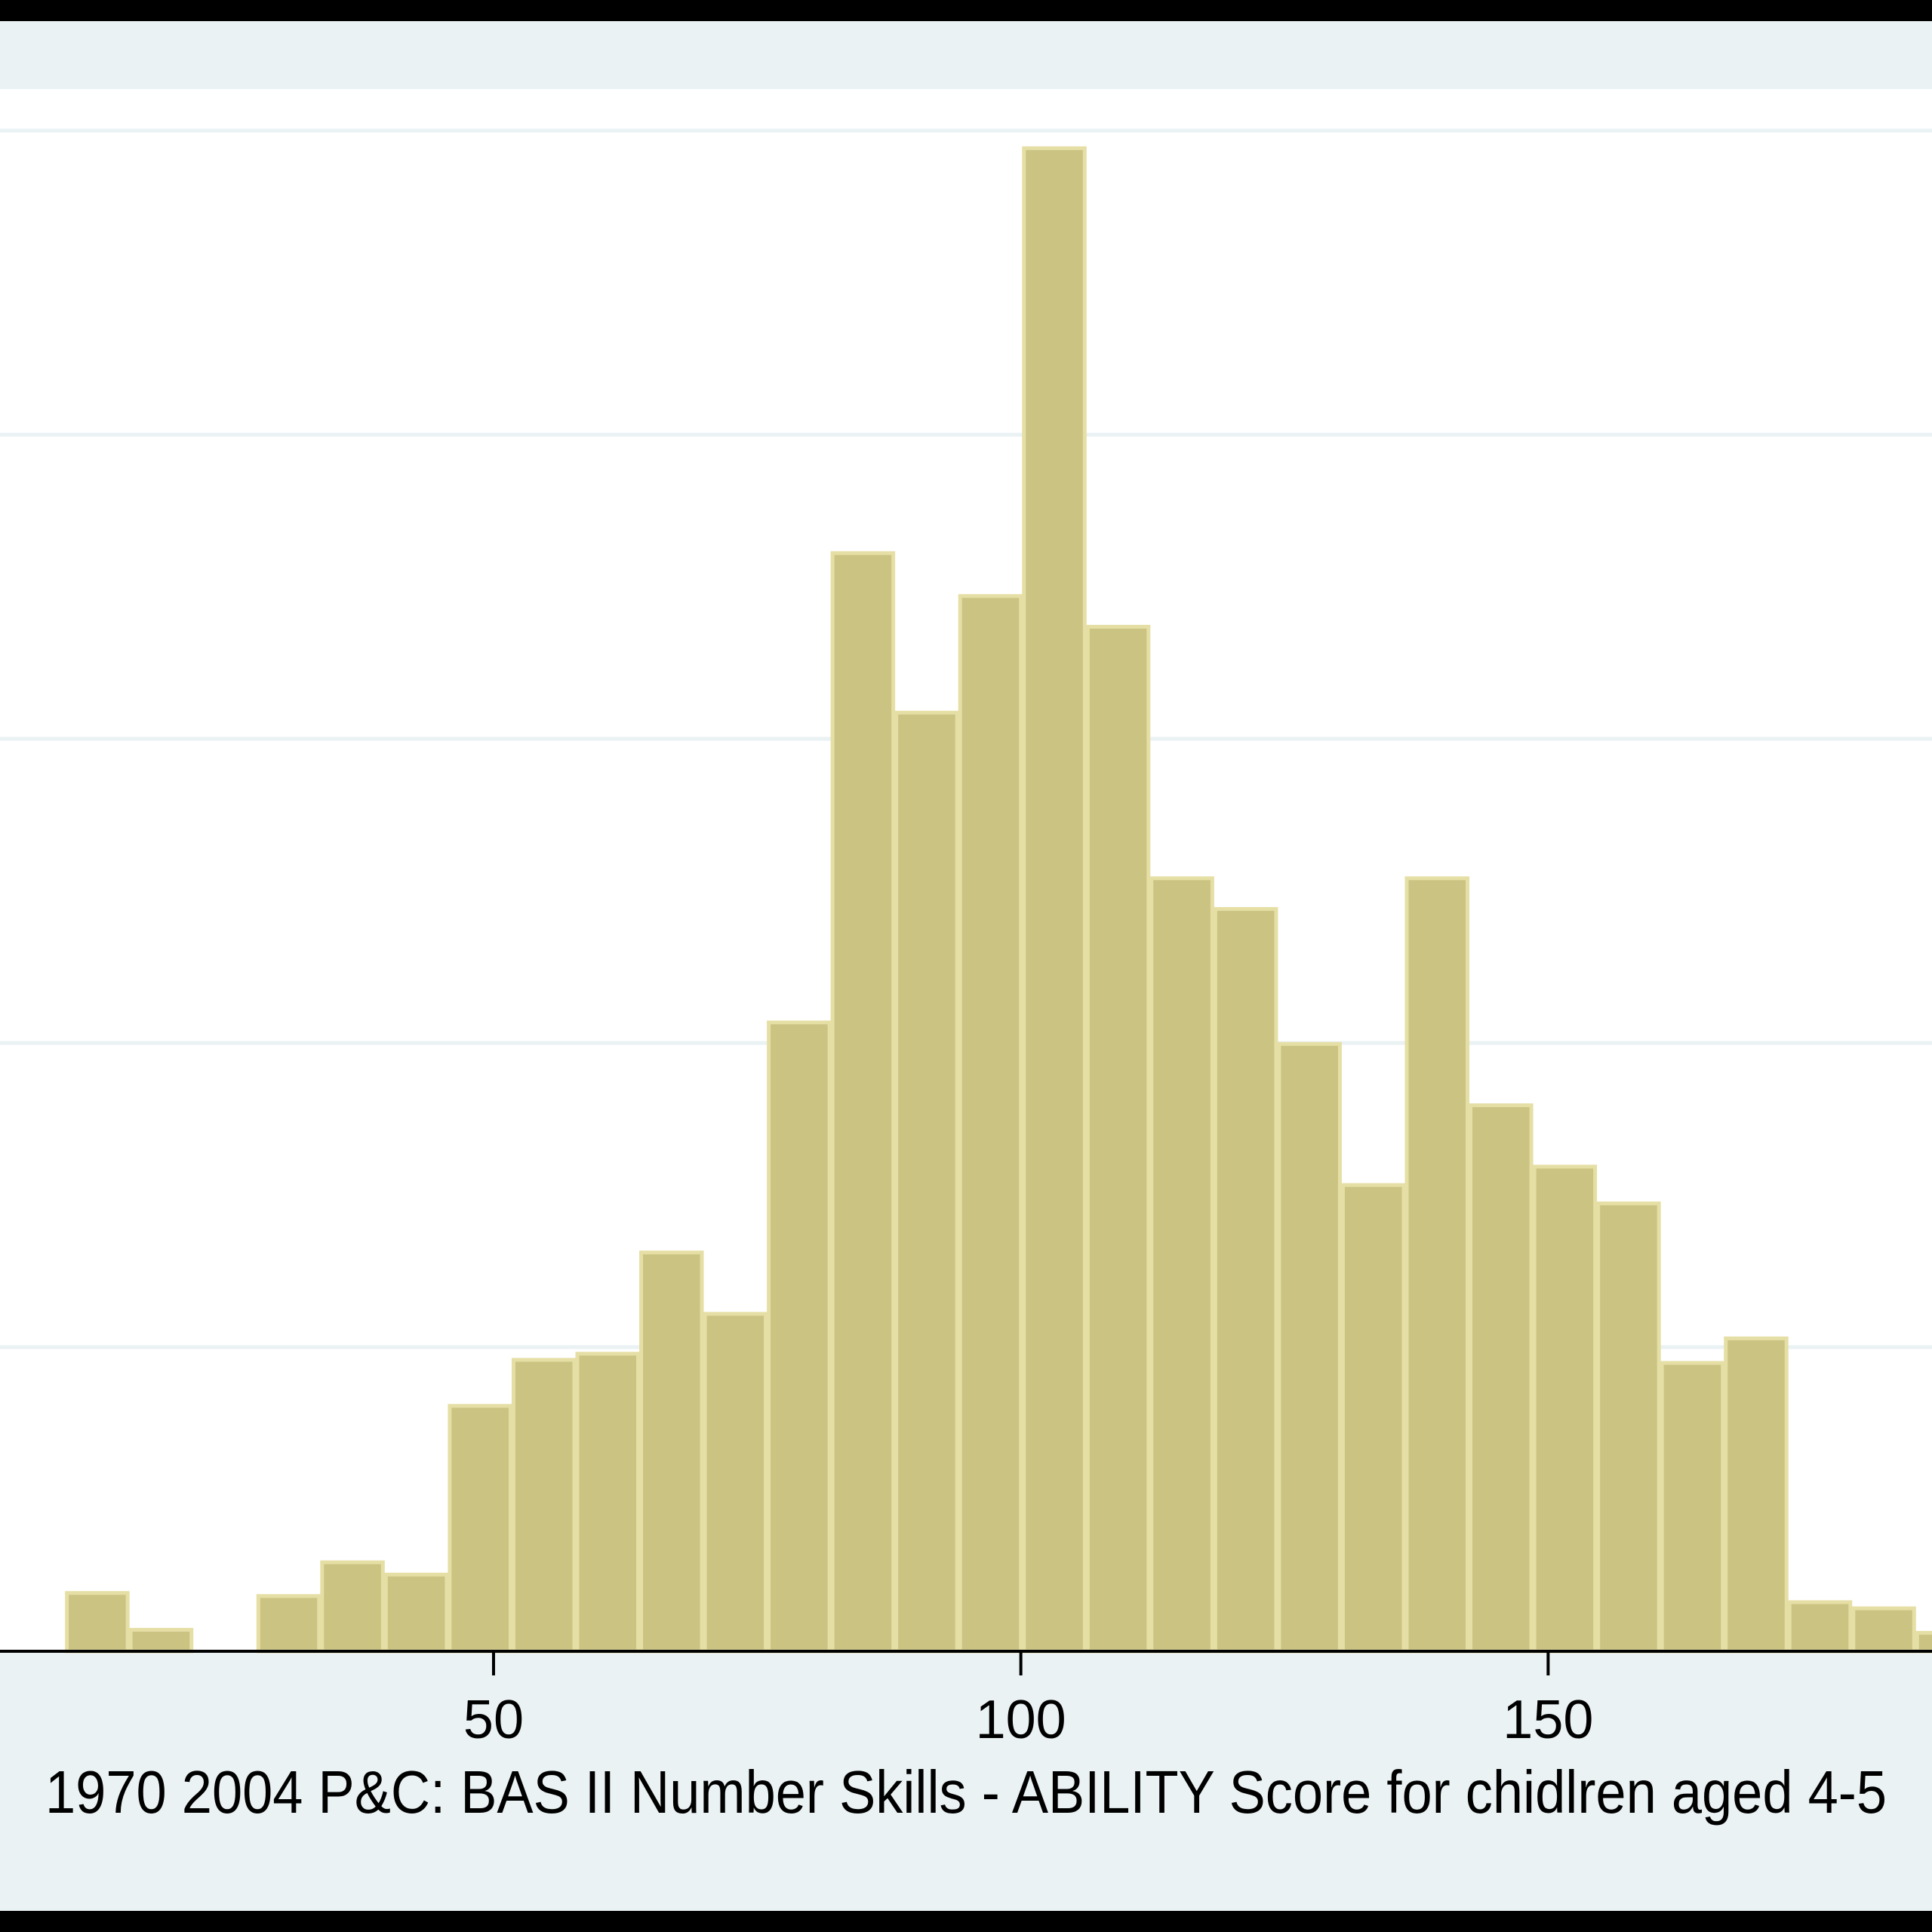  I want to click on x-tick-label: 150, so click(1548, 1720).